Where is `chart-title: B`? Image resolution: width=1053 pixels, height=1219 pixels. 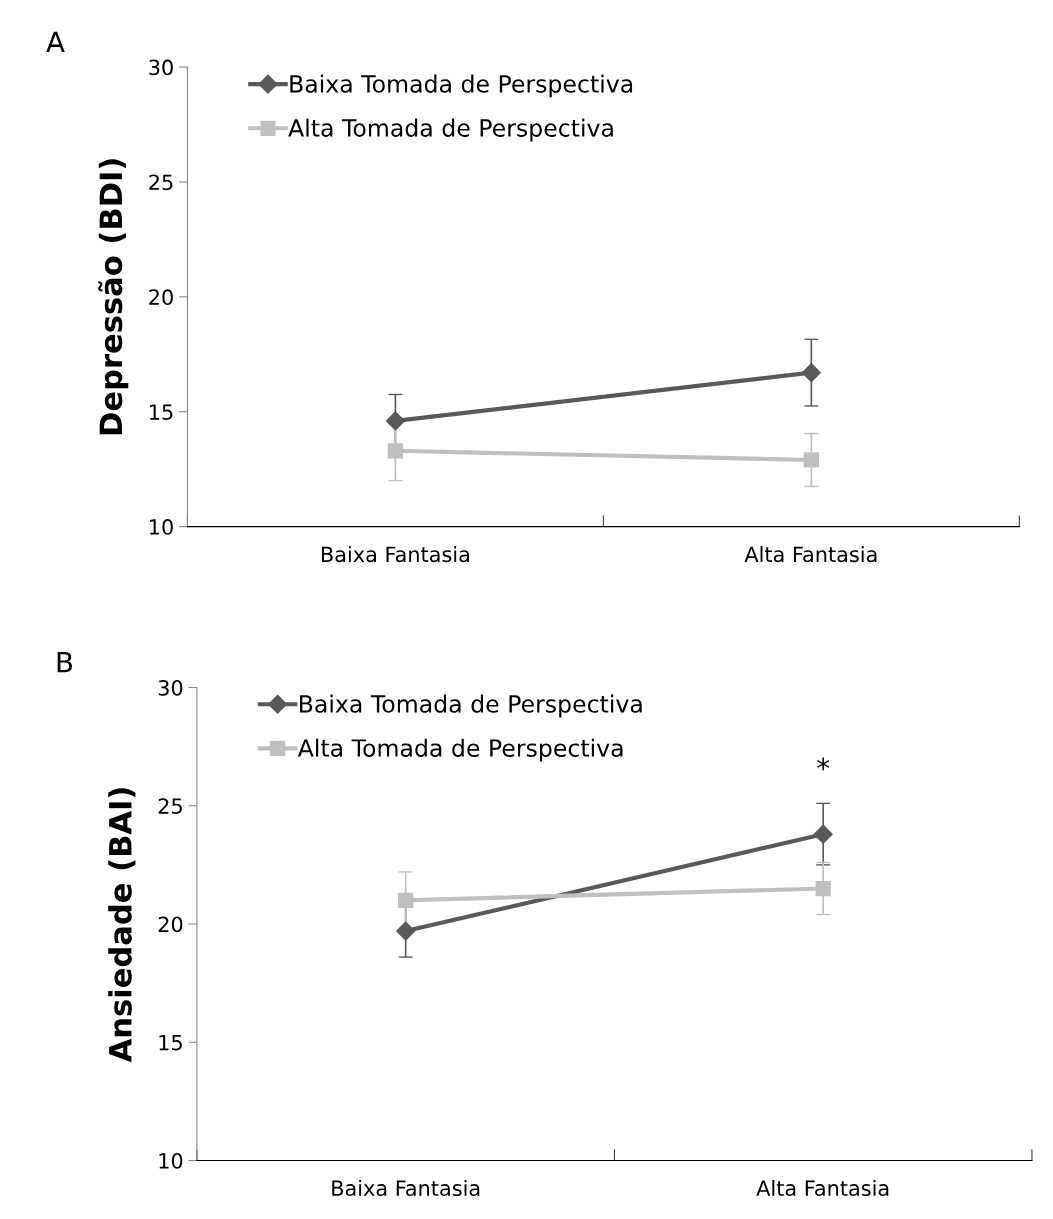 chart-title: B is located at coordinates (65, 662).